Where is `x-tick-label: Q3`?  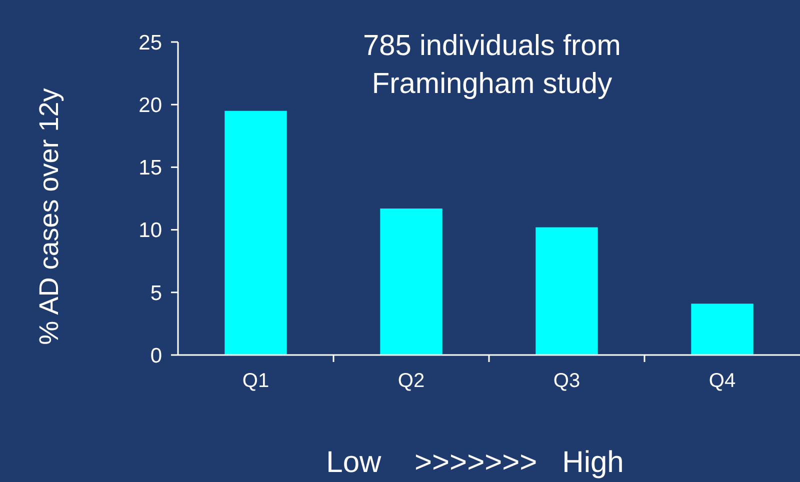 x-tick-label: Q3 is located at coordinates (566, 381).